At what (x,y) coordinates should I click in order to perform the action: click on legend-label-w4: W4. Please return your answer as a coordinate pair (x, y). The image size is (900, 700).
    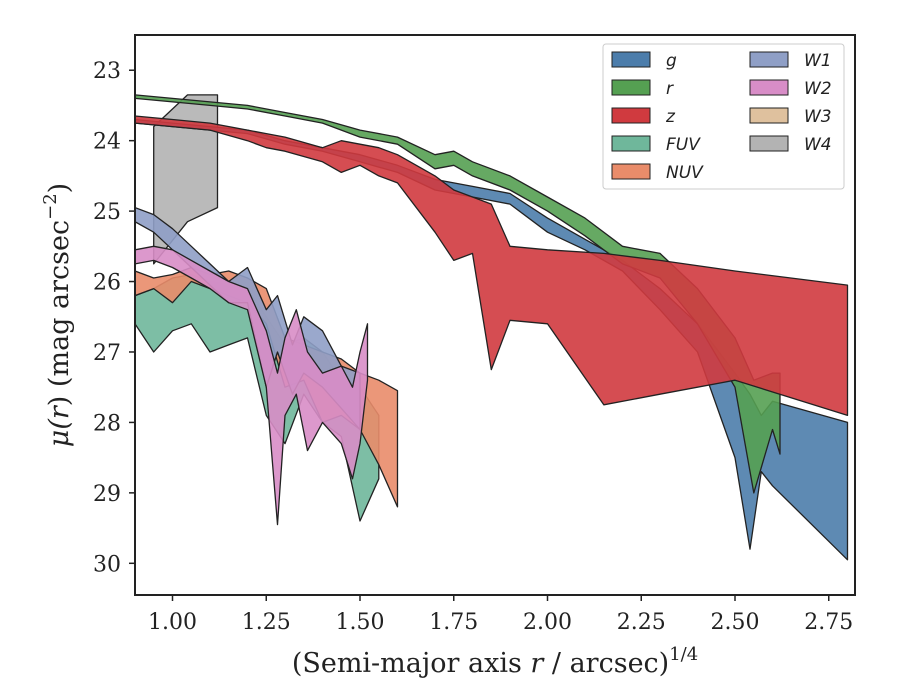
    Looking at the image, I should click on (818, 145).